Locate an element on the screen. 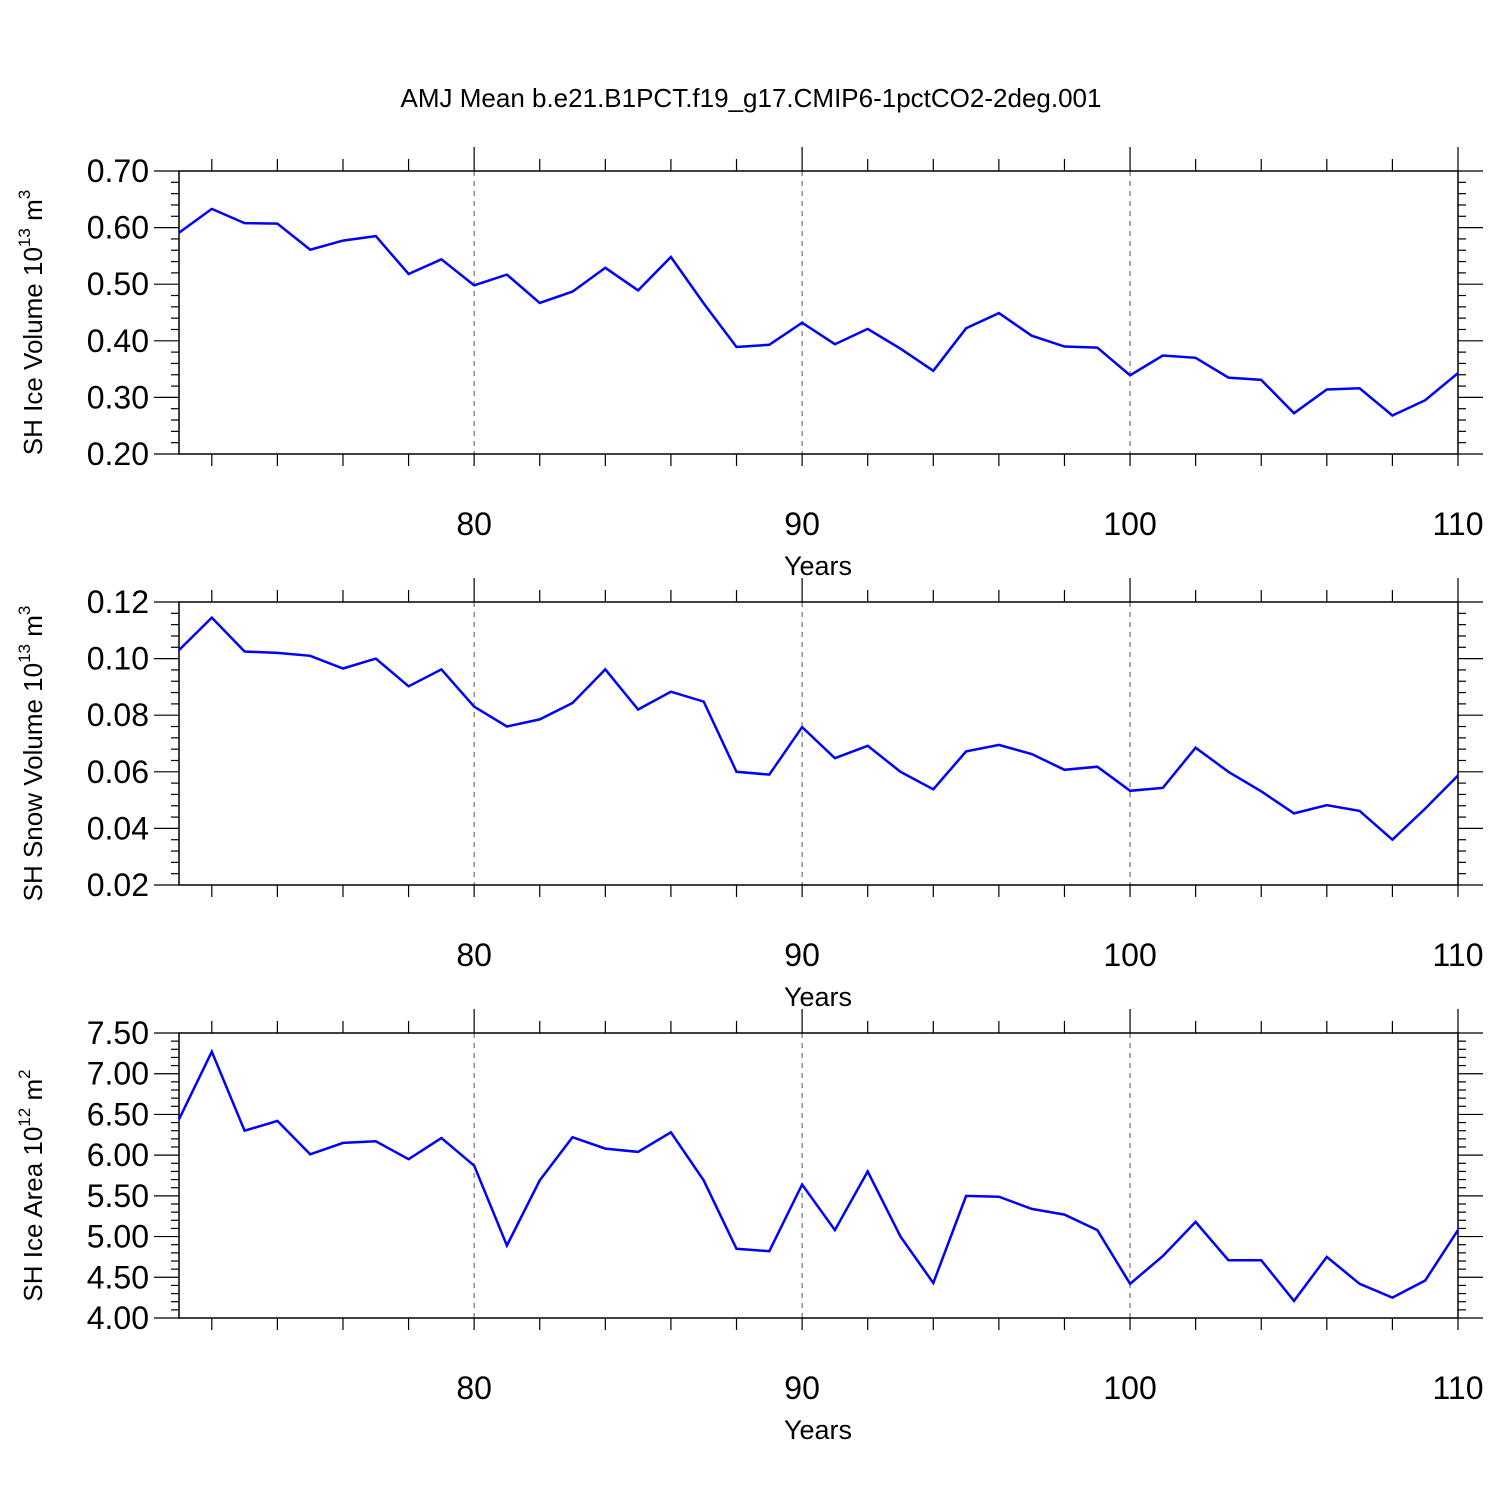 The image size is (1500, 1500). y-tick-label: 6.50 is located at coordinates (118, 1114).